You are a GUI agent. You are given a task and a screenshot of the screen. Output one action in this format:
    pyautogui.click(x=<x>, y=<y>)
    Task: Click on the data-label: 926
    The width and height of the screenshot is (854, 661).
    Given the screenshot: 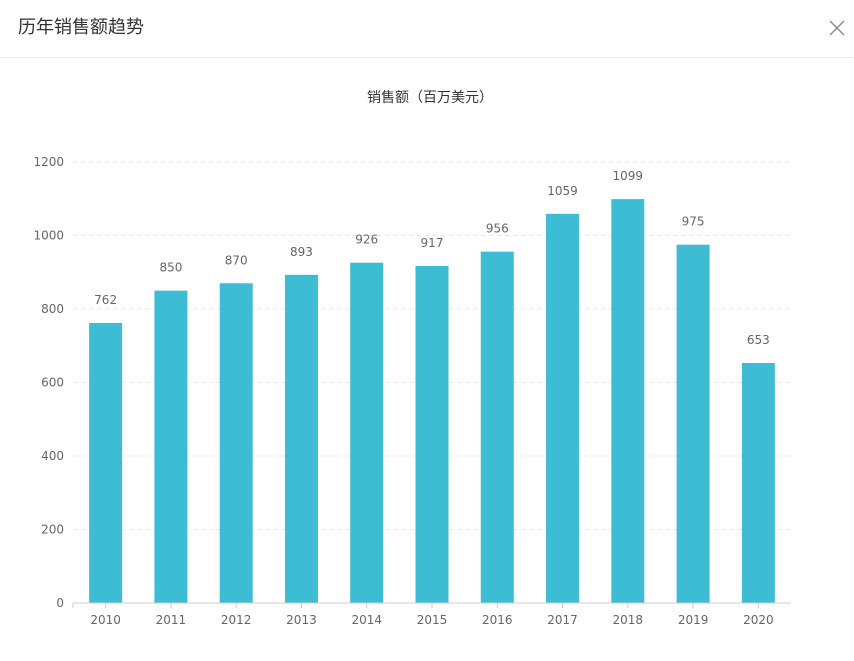 What is the action you would take?
    pyautogui.click(x=366, y=240)
    